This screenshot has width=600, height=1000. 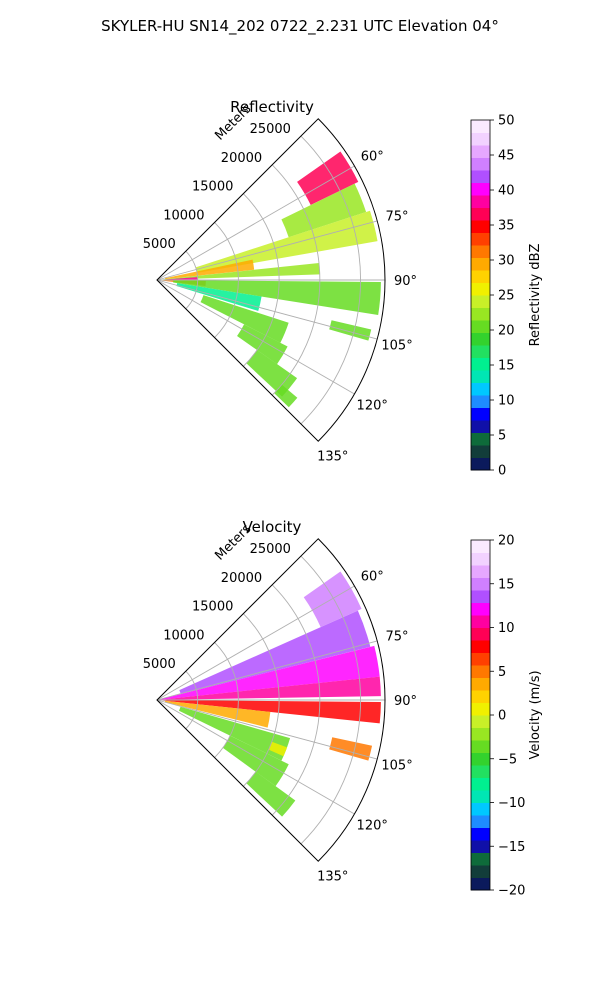 I want to click on reflectivity-colorbar: 0 5 10 15 20 25 30 35 40 45 50 Reflectivity dBZ, so click(x=506, y=296).